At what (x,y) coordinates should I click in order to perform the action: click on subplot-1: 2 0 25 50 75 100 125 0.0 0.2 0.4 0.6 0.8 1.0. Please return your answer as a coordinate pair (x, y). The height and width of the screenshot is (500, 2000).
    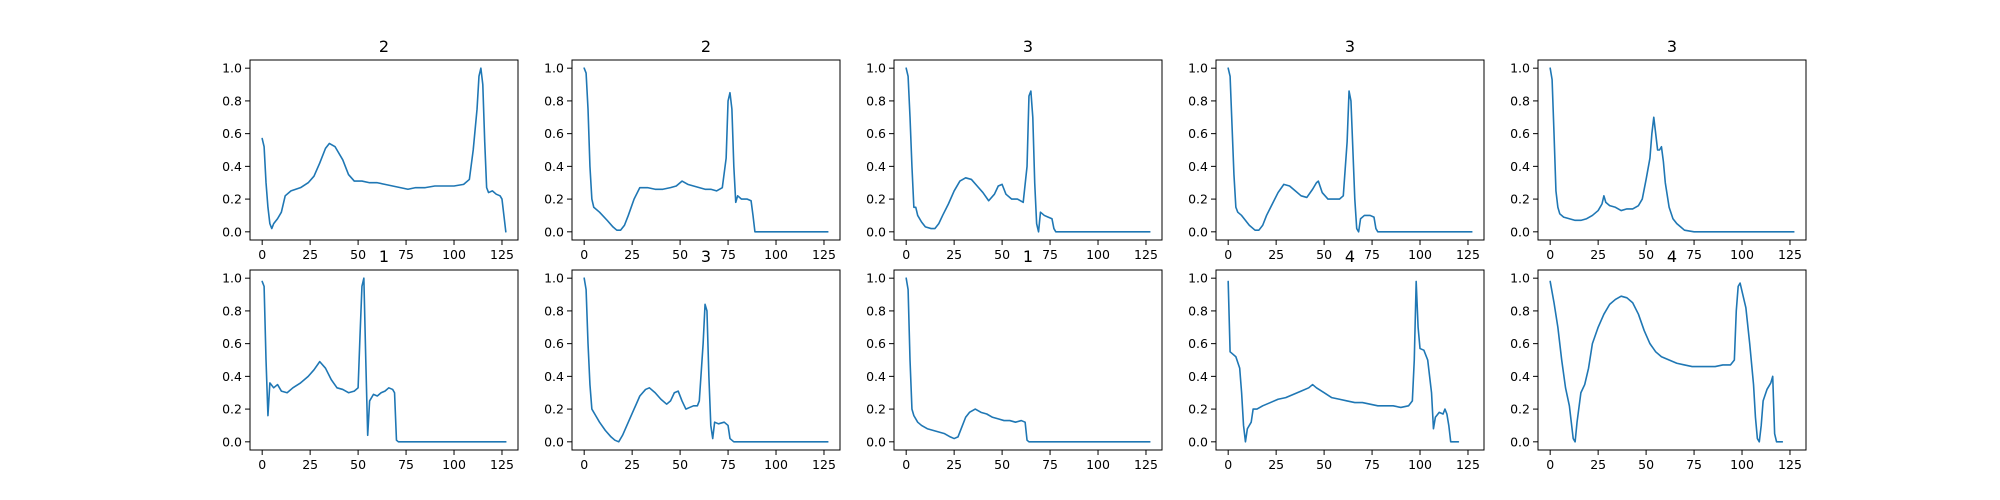
    Looking at the image, I should click on (370, 149).